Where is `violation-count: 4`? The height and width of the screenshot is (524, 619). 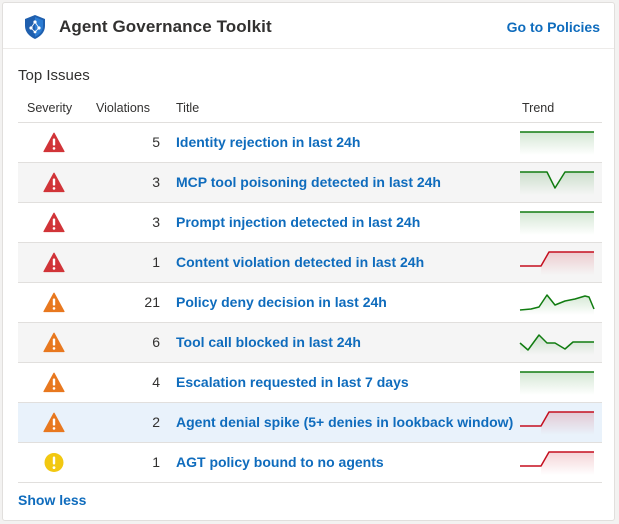
violation-count: 4 is located at coordinates (156, 382).